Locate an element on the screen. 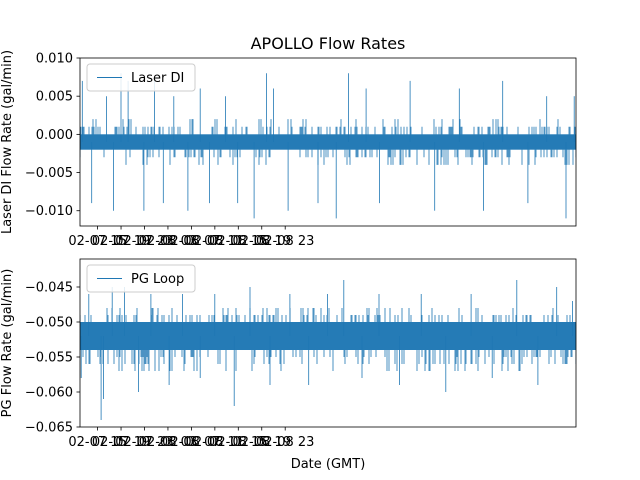 This screenshot has height=480, width=640. legend-label: Laser DI is located at coordinates (157, 78).